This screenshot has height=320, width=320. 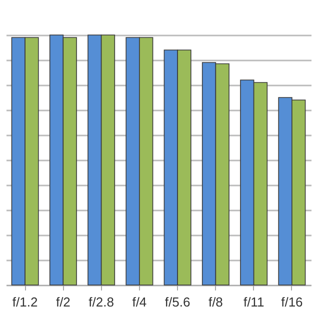 I want to click on x-tick-label: f/1.2, so click(x=25, y=302).